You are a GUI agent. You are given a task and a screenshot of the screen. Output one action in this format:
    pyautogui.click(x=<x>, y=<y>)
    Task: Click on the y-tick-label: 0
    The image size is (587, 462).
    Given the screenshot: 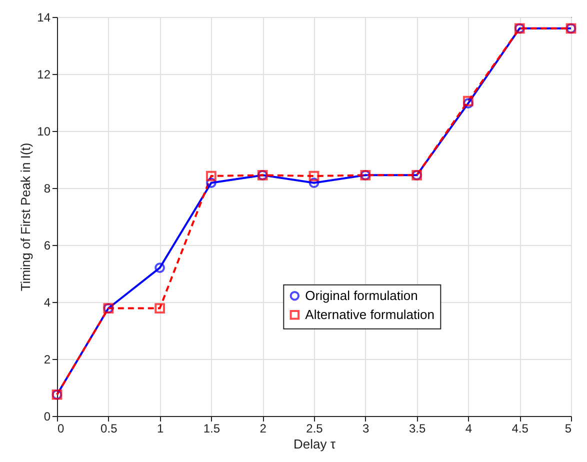 What is the action you would take?
    pyautogui.click(x=47, y=417)
    